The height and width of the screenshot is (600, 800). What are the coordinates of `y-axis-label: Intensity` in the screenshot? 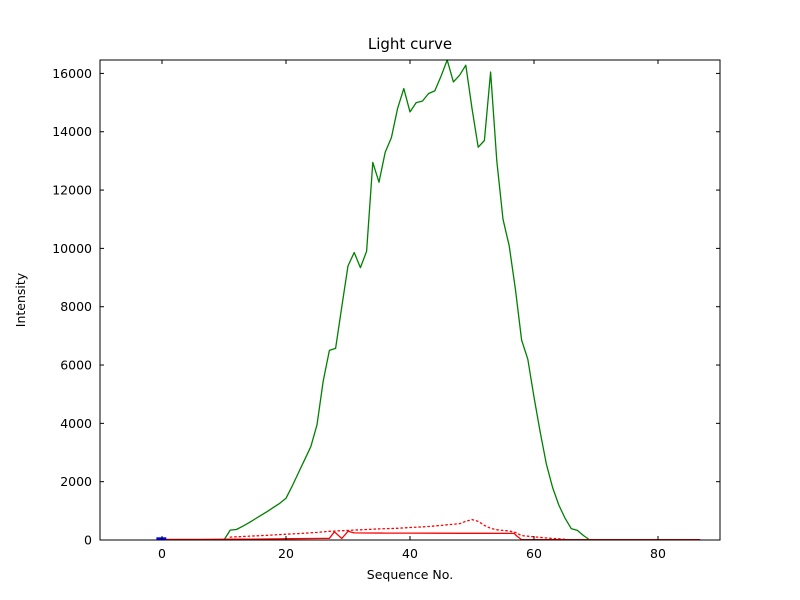 It's located at (20, 299).